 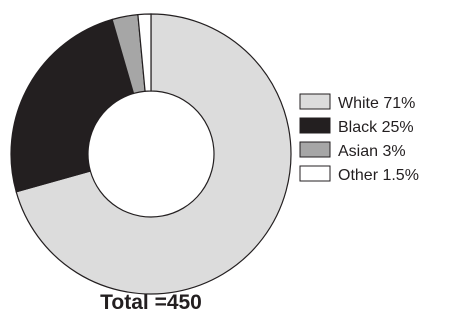 What do you see at coordinates (376, 127) in the screenshot?
I see `legend-label-black: Black 25%` at bounding box center [376, 127].